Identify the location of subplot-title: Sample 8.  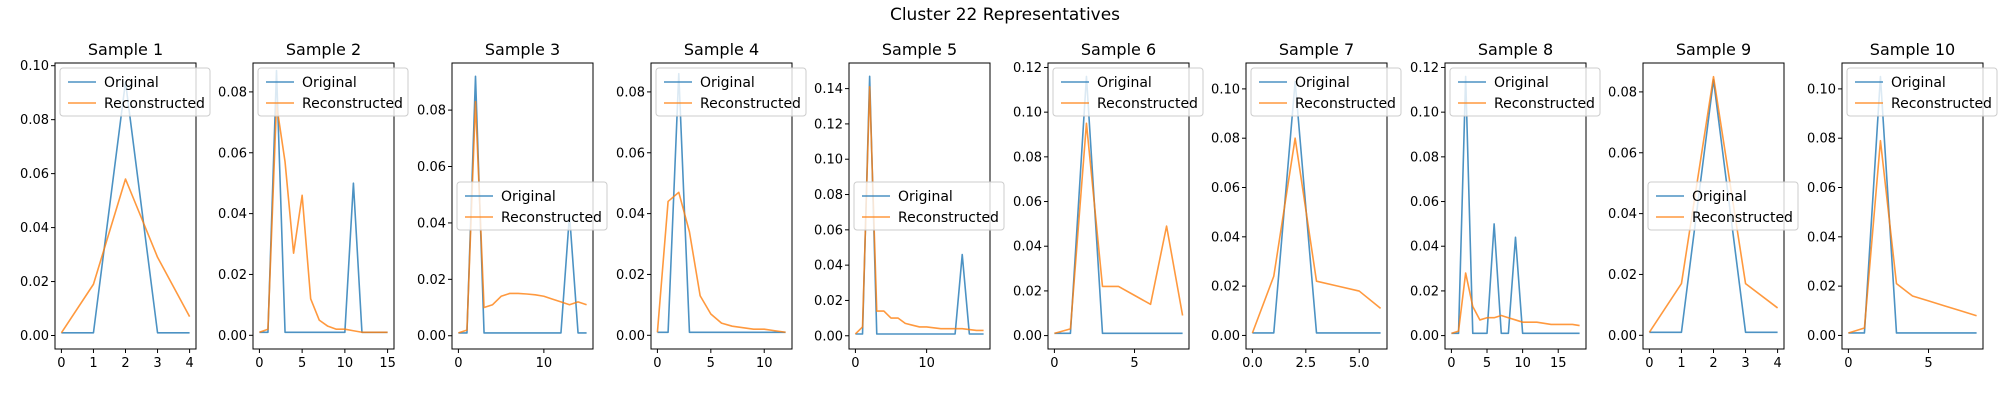
(1515, 49).